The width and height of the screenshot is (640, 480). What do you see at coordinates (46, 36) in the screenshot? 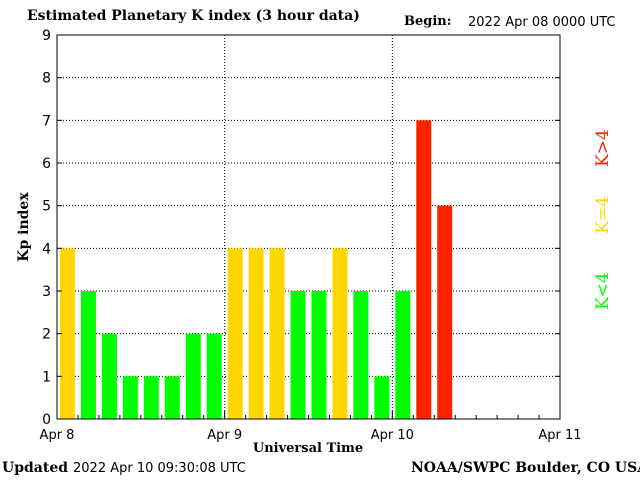
I see `y-tick-label: 9` at bounding box center [46, 36].